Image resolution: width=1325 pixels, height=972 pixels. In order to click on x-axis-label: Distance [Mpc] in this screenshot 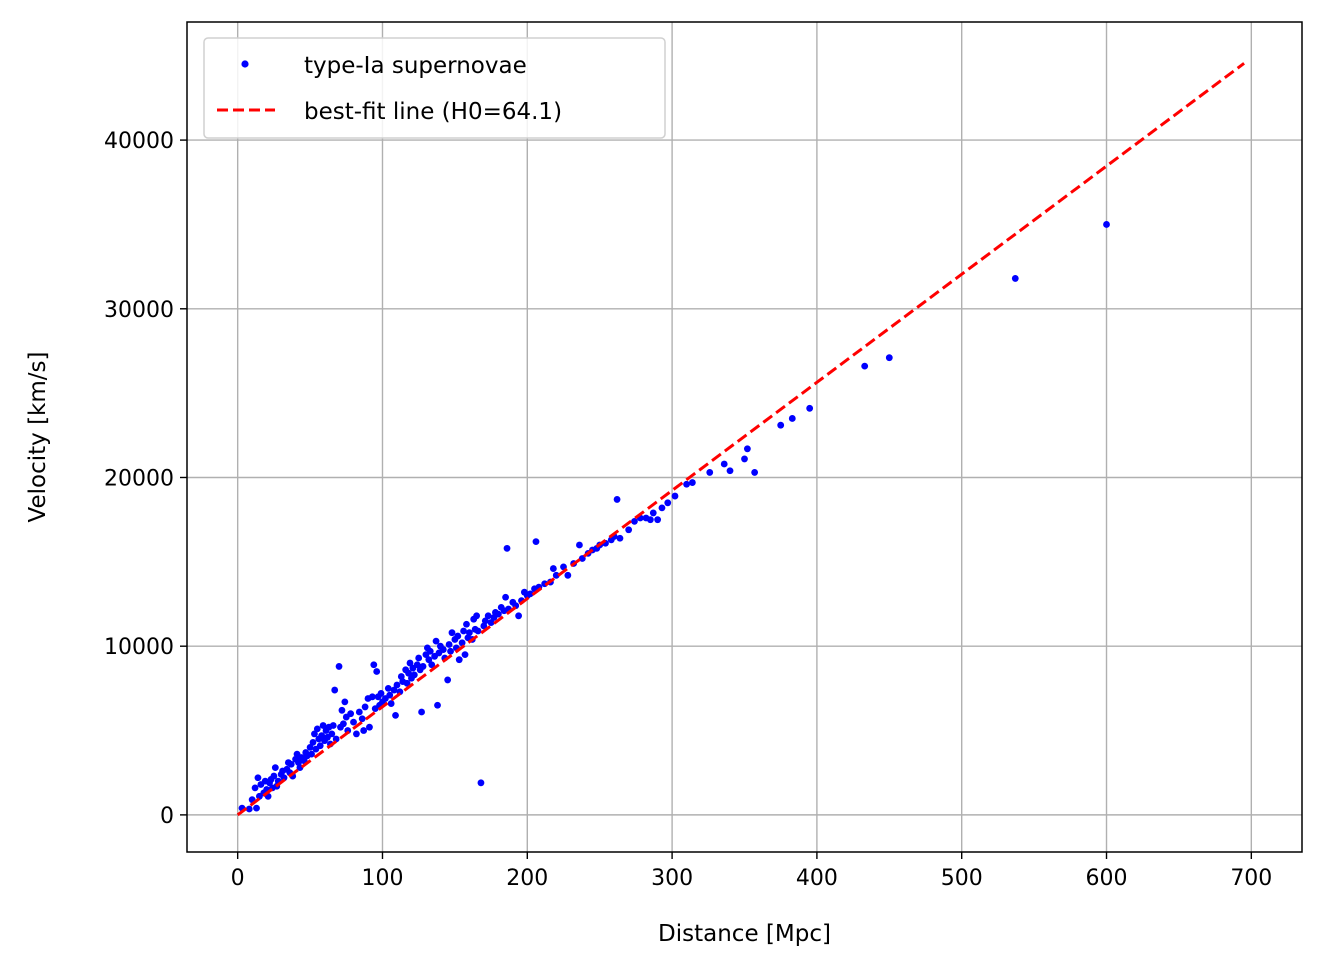, I will do `click(744, 934)`.